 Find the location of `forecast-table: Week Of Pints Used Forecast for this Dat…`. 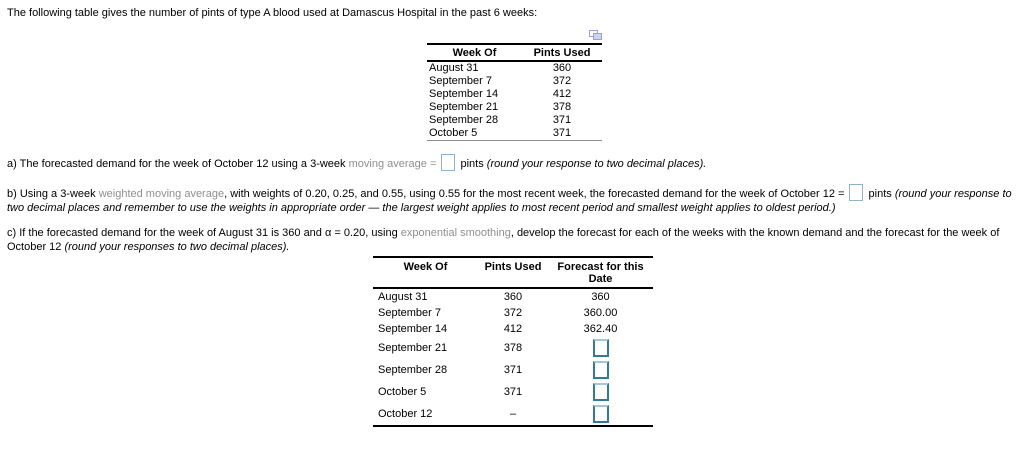

forecast-table: Week Of Pints Used Forecast for this Dat… is located at coordinates (513, 341).